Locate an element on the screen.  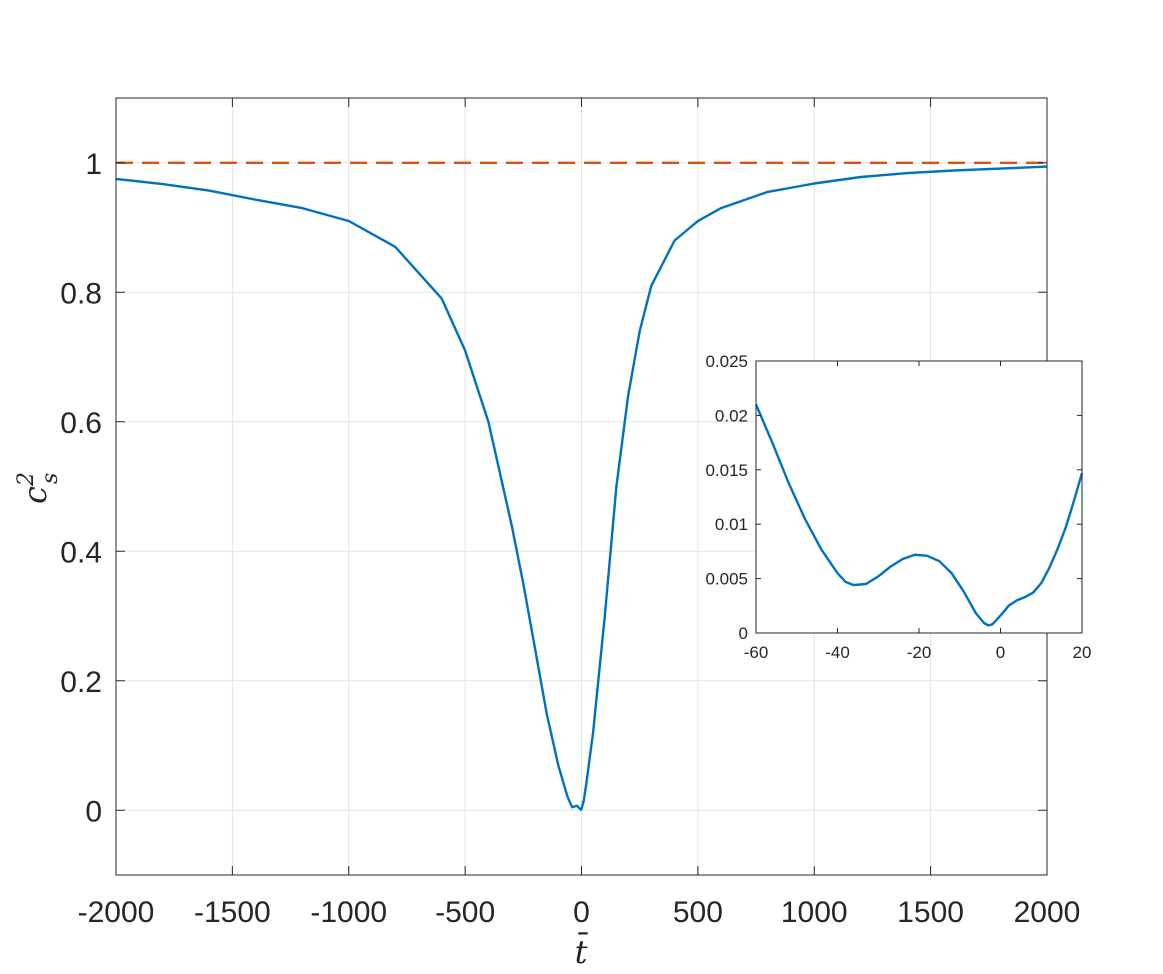
y-axis-label-base: c is located at coordinates (35, 495).